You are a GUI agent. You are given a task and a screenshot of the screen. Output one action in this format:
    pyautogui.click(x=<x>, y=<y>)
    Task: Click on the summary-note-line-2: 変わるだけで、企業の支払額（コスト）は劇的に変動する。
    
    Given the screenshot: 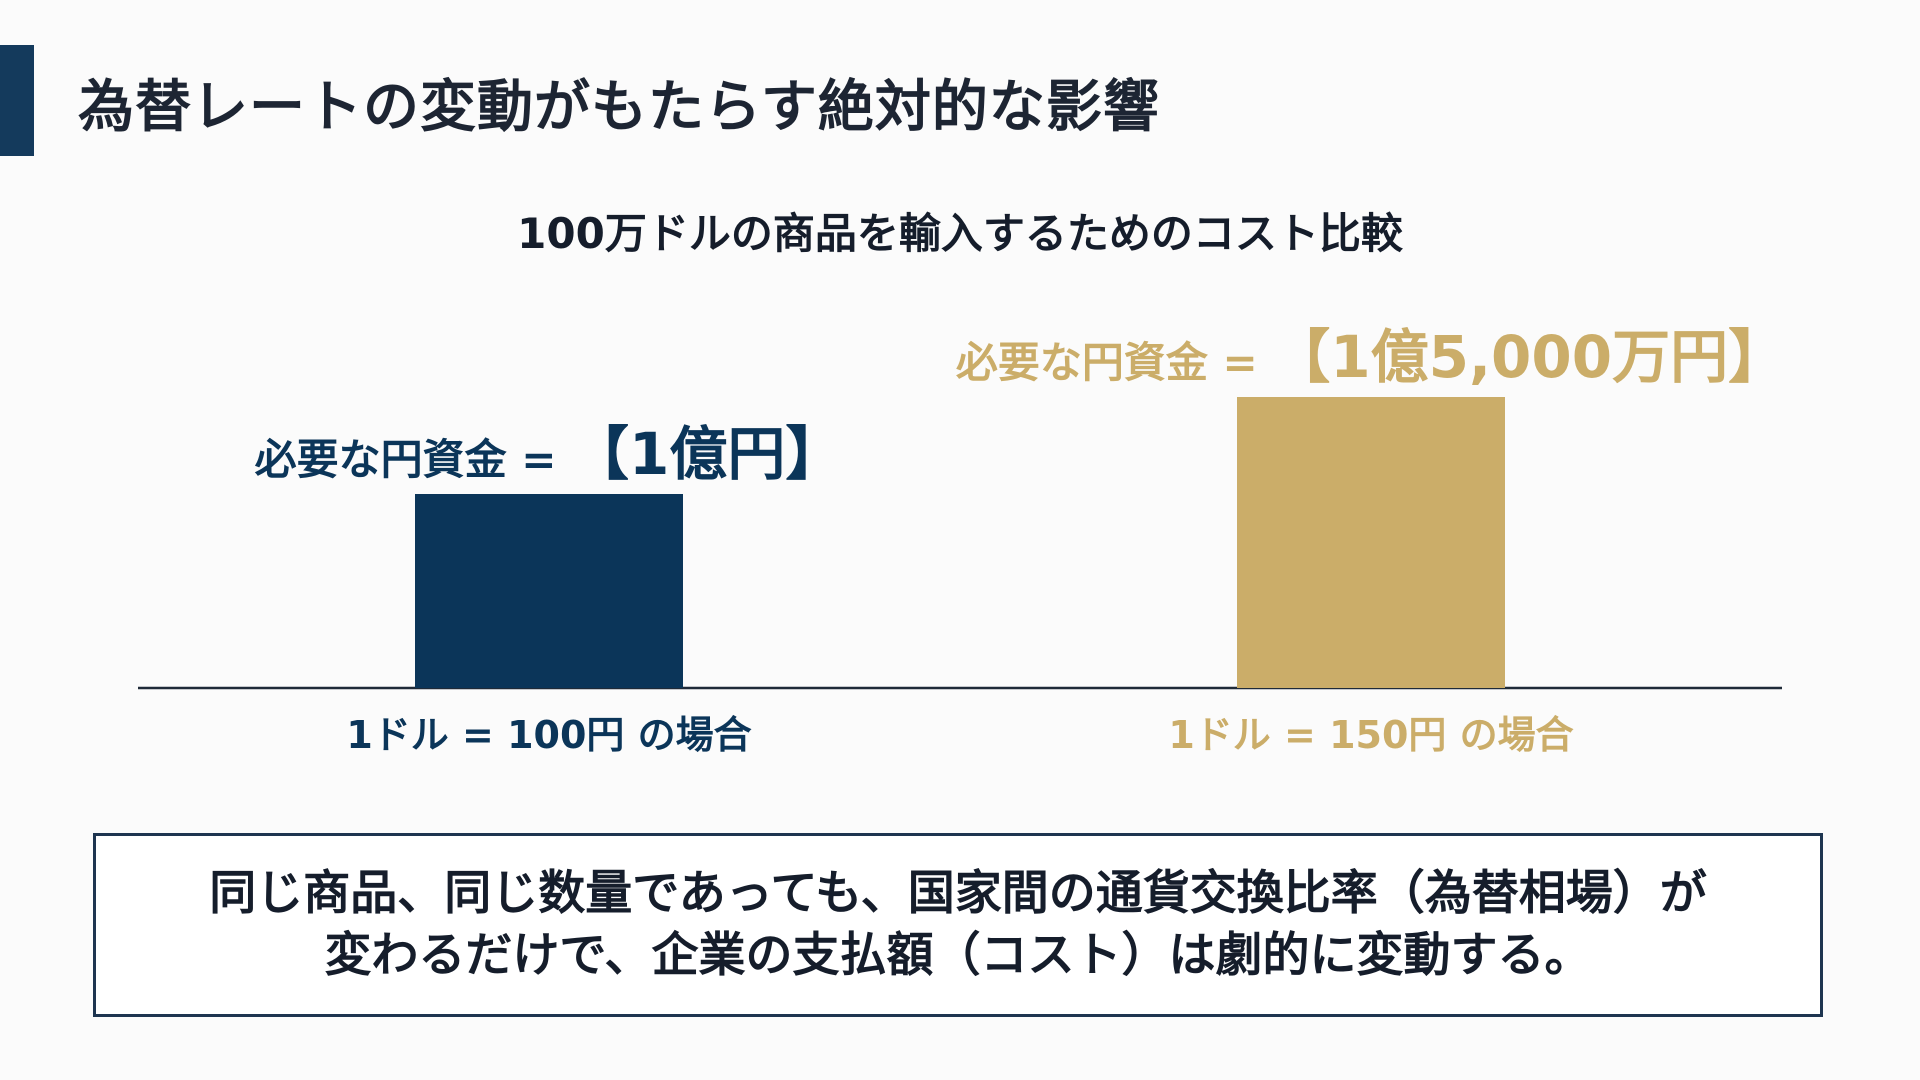 What is the action you would take?
    pyautogui.click(x=958, y=955)
    